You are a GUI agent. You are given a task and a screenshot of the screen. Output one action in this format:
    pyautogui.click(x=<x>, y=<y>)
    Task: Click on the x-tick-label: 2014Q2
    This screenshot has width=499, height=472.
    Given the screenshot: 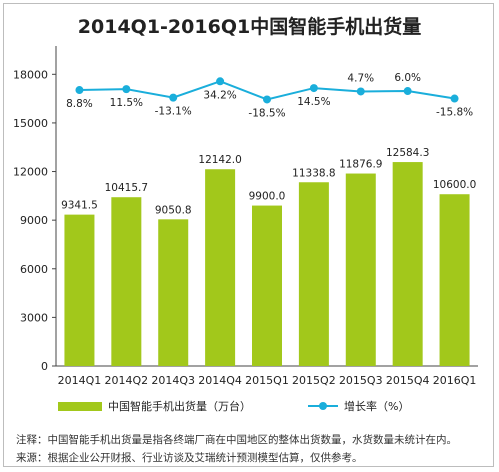 What is the action you would take?
    pyautogui.click(x=127, y=380)
    